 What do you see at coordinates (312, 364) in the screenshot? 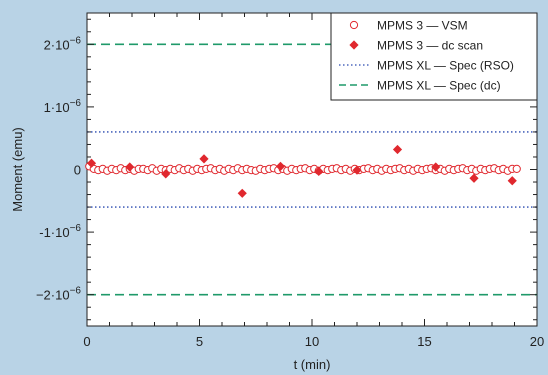
I see `x-axis-label: t (min)` at bounding box center [312, 364].